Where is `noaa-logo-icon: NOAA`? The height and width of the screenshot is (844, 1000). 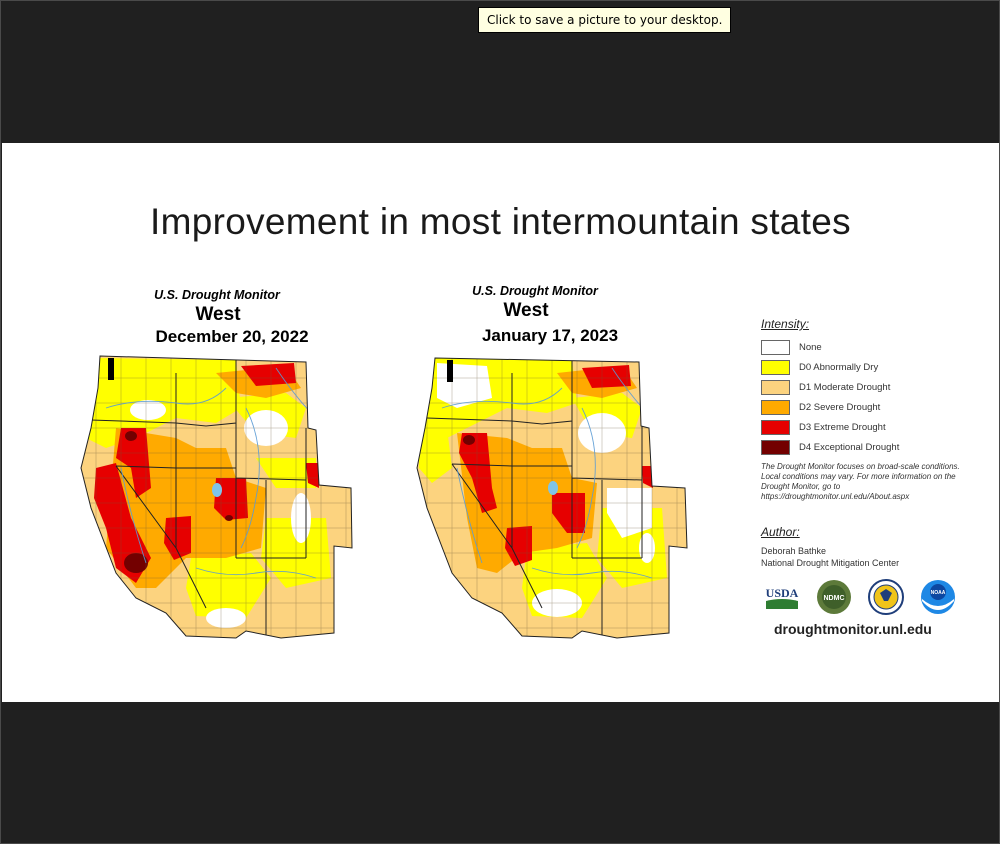
noaa-logo-icon: NOAA is located at coordinates (938, 597).